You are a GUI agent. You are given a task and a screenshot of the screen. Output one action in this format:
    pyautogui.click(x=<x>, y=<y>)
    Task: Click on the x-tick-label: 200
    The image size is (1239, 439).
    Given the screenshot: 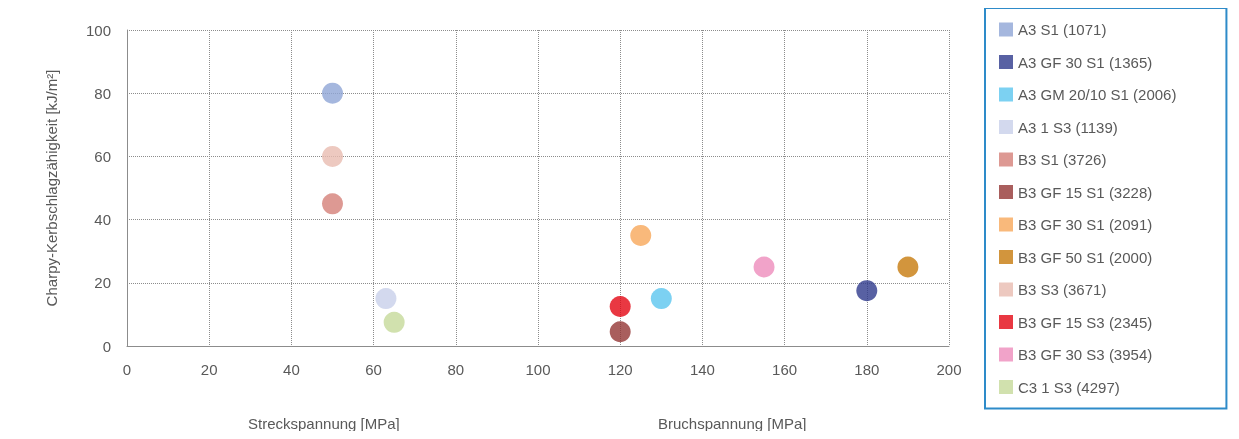 What is the action you would take?
    pyautogui.click(x=949, y=369)
    